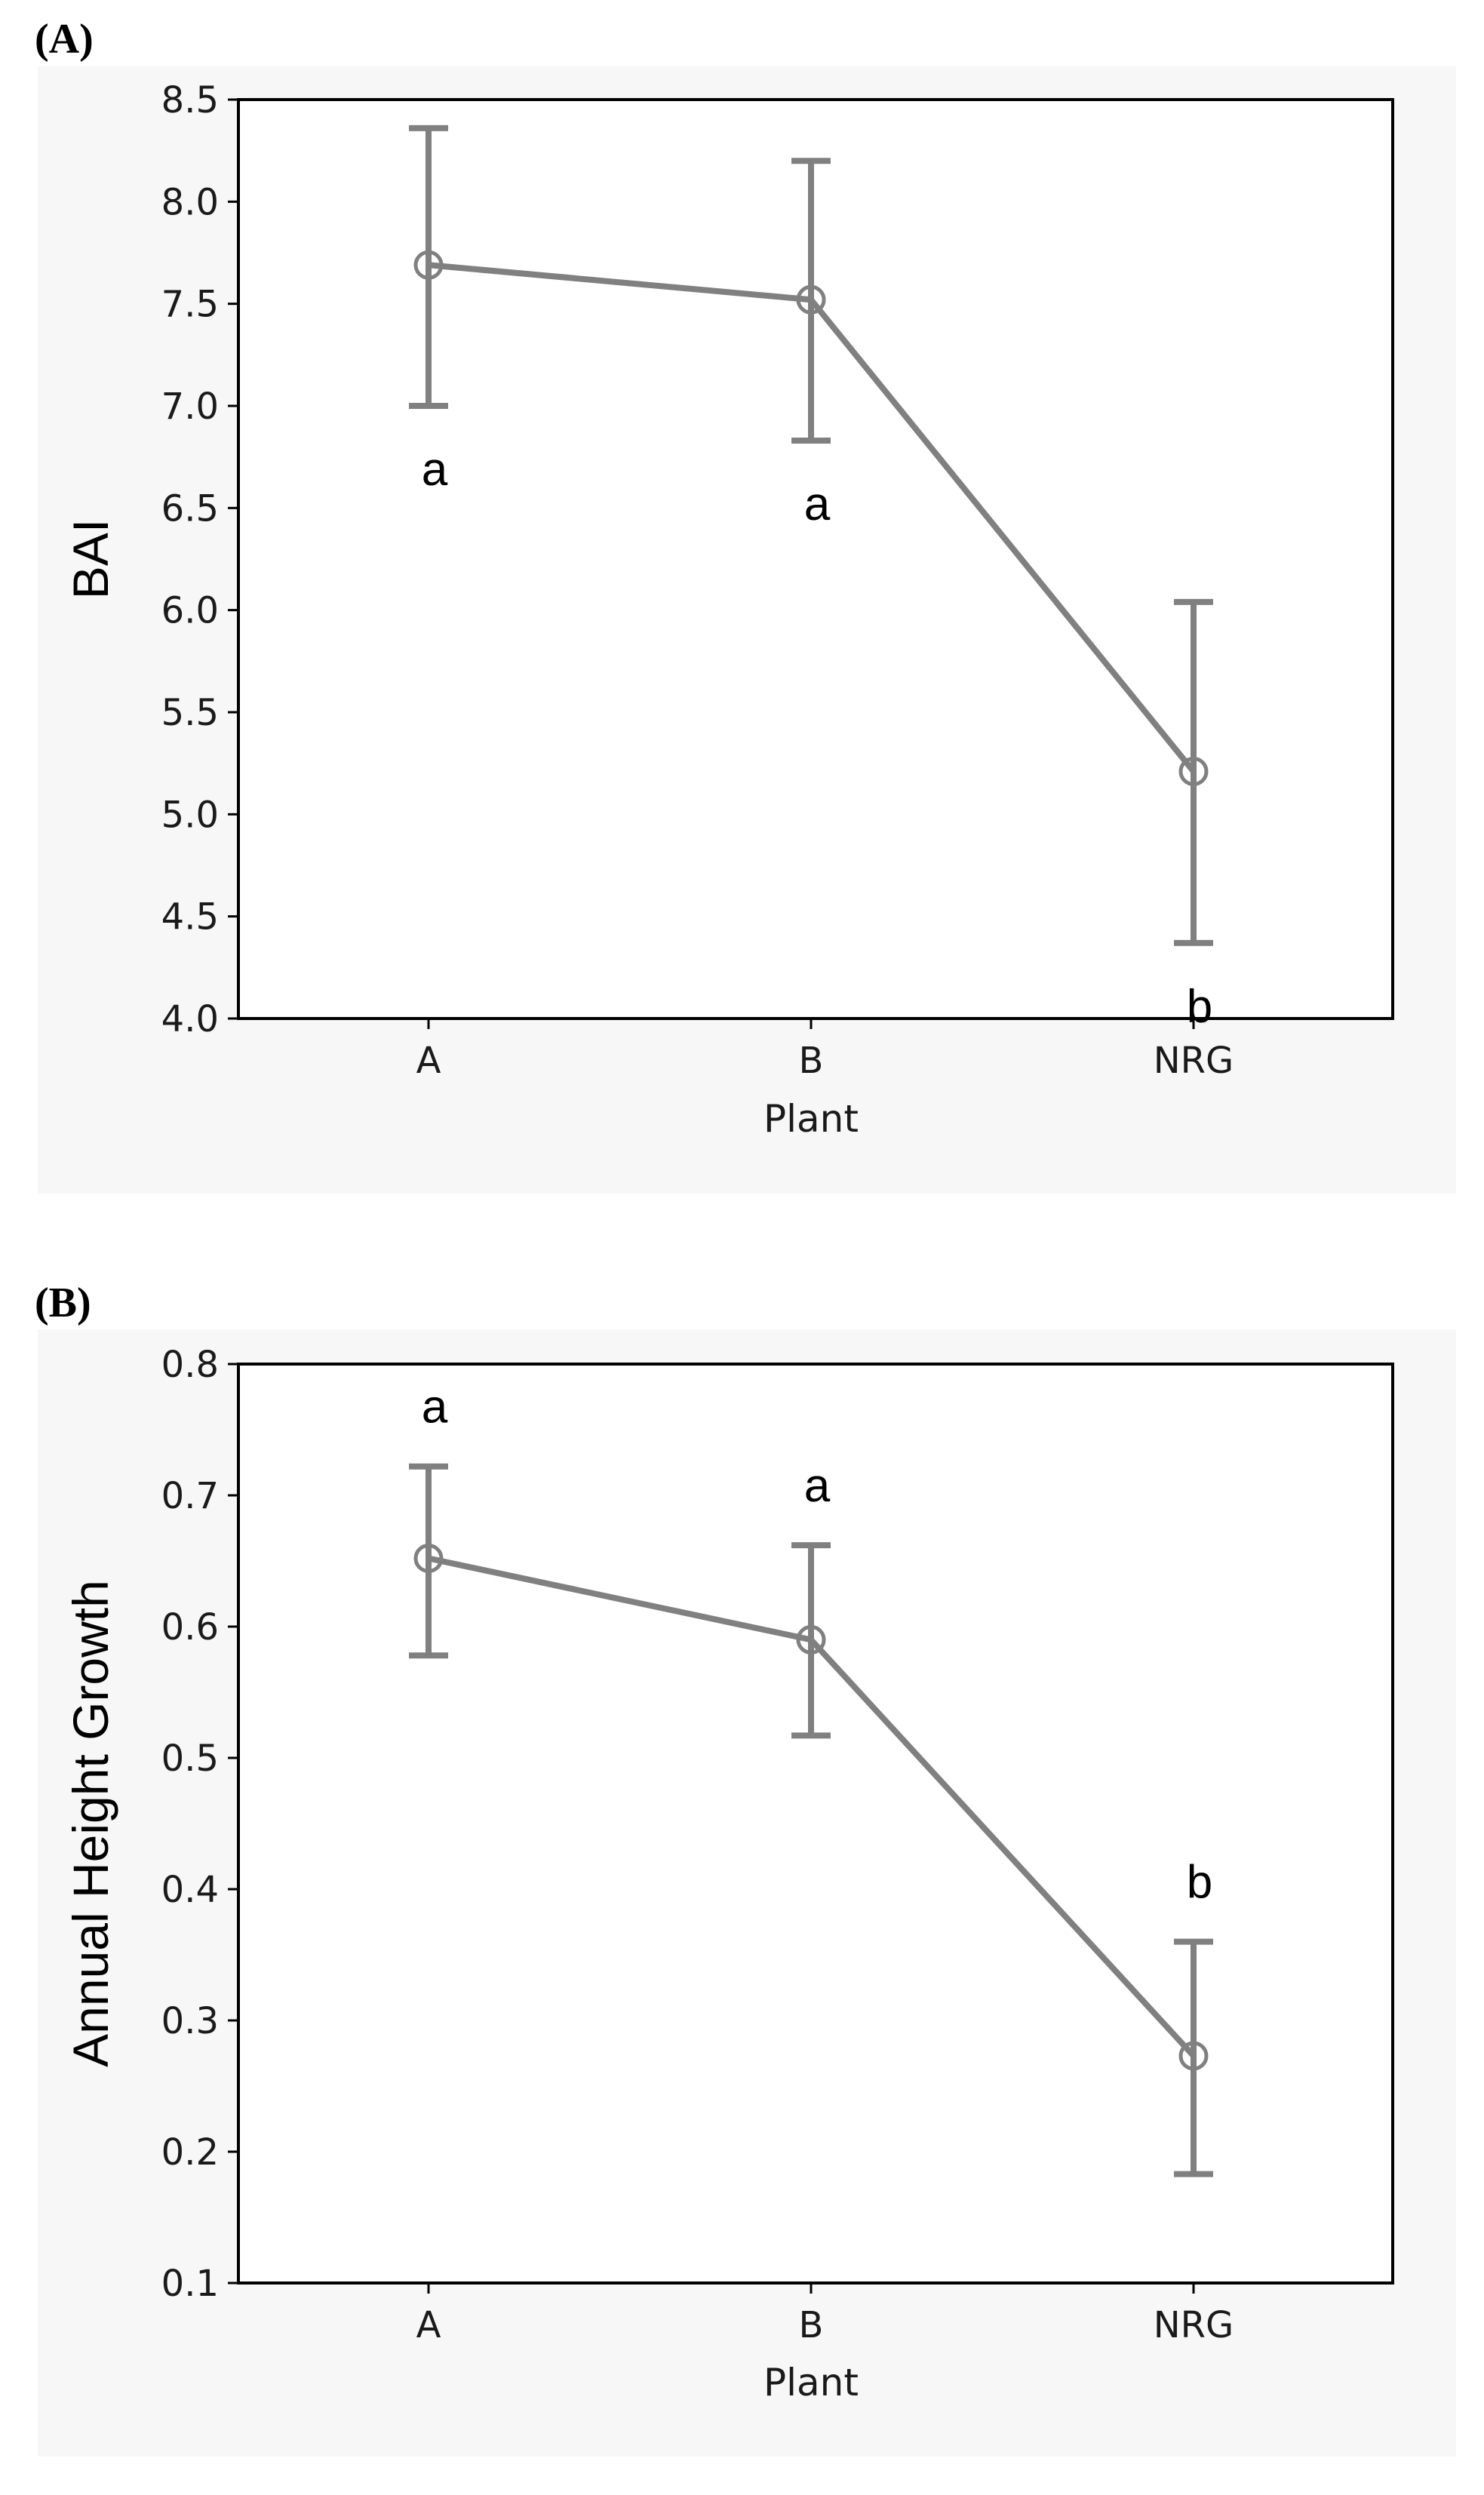 The width and height of the screenshot is (1484, 2495). What do you see at coordinates (200, 1824) in the screenshot?
I see `panel-b-y-axis: 0.1 0.2 0.3 0.4 0.5 0.6 0.7 0.8` at bounding box center [200, 1824].